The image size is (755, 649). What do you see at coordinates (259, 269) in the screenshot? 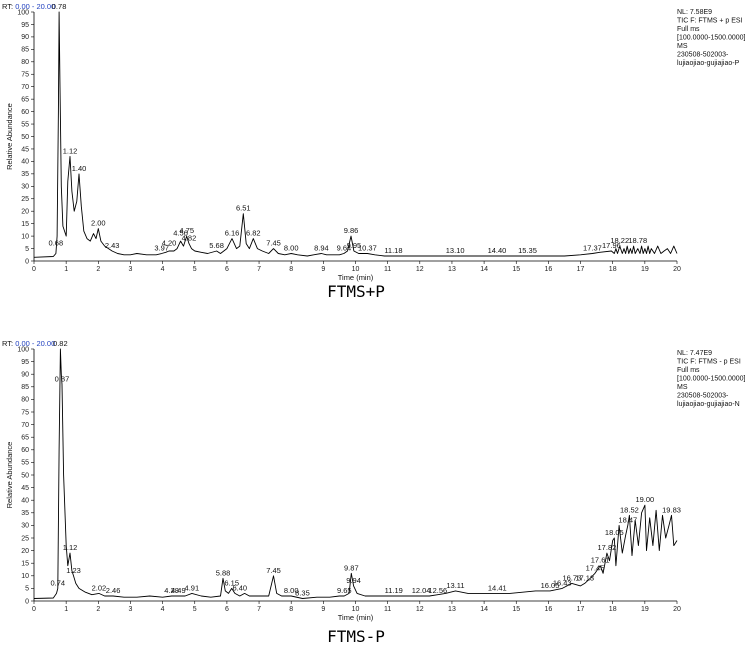
I see `x-tick-label: 7` at bounding box center [259, 269].